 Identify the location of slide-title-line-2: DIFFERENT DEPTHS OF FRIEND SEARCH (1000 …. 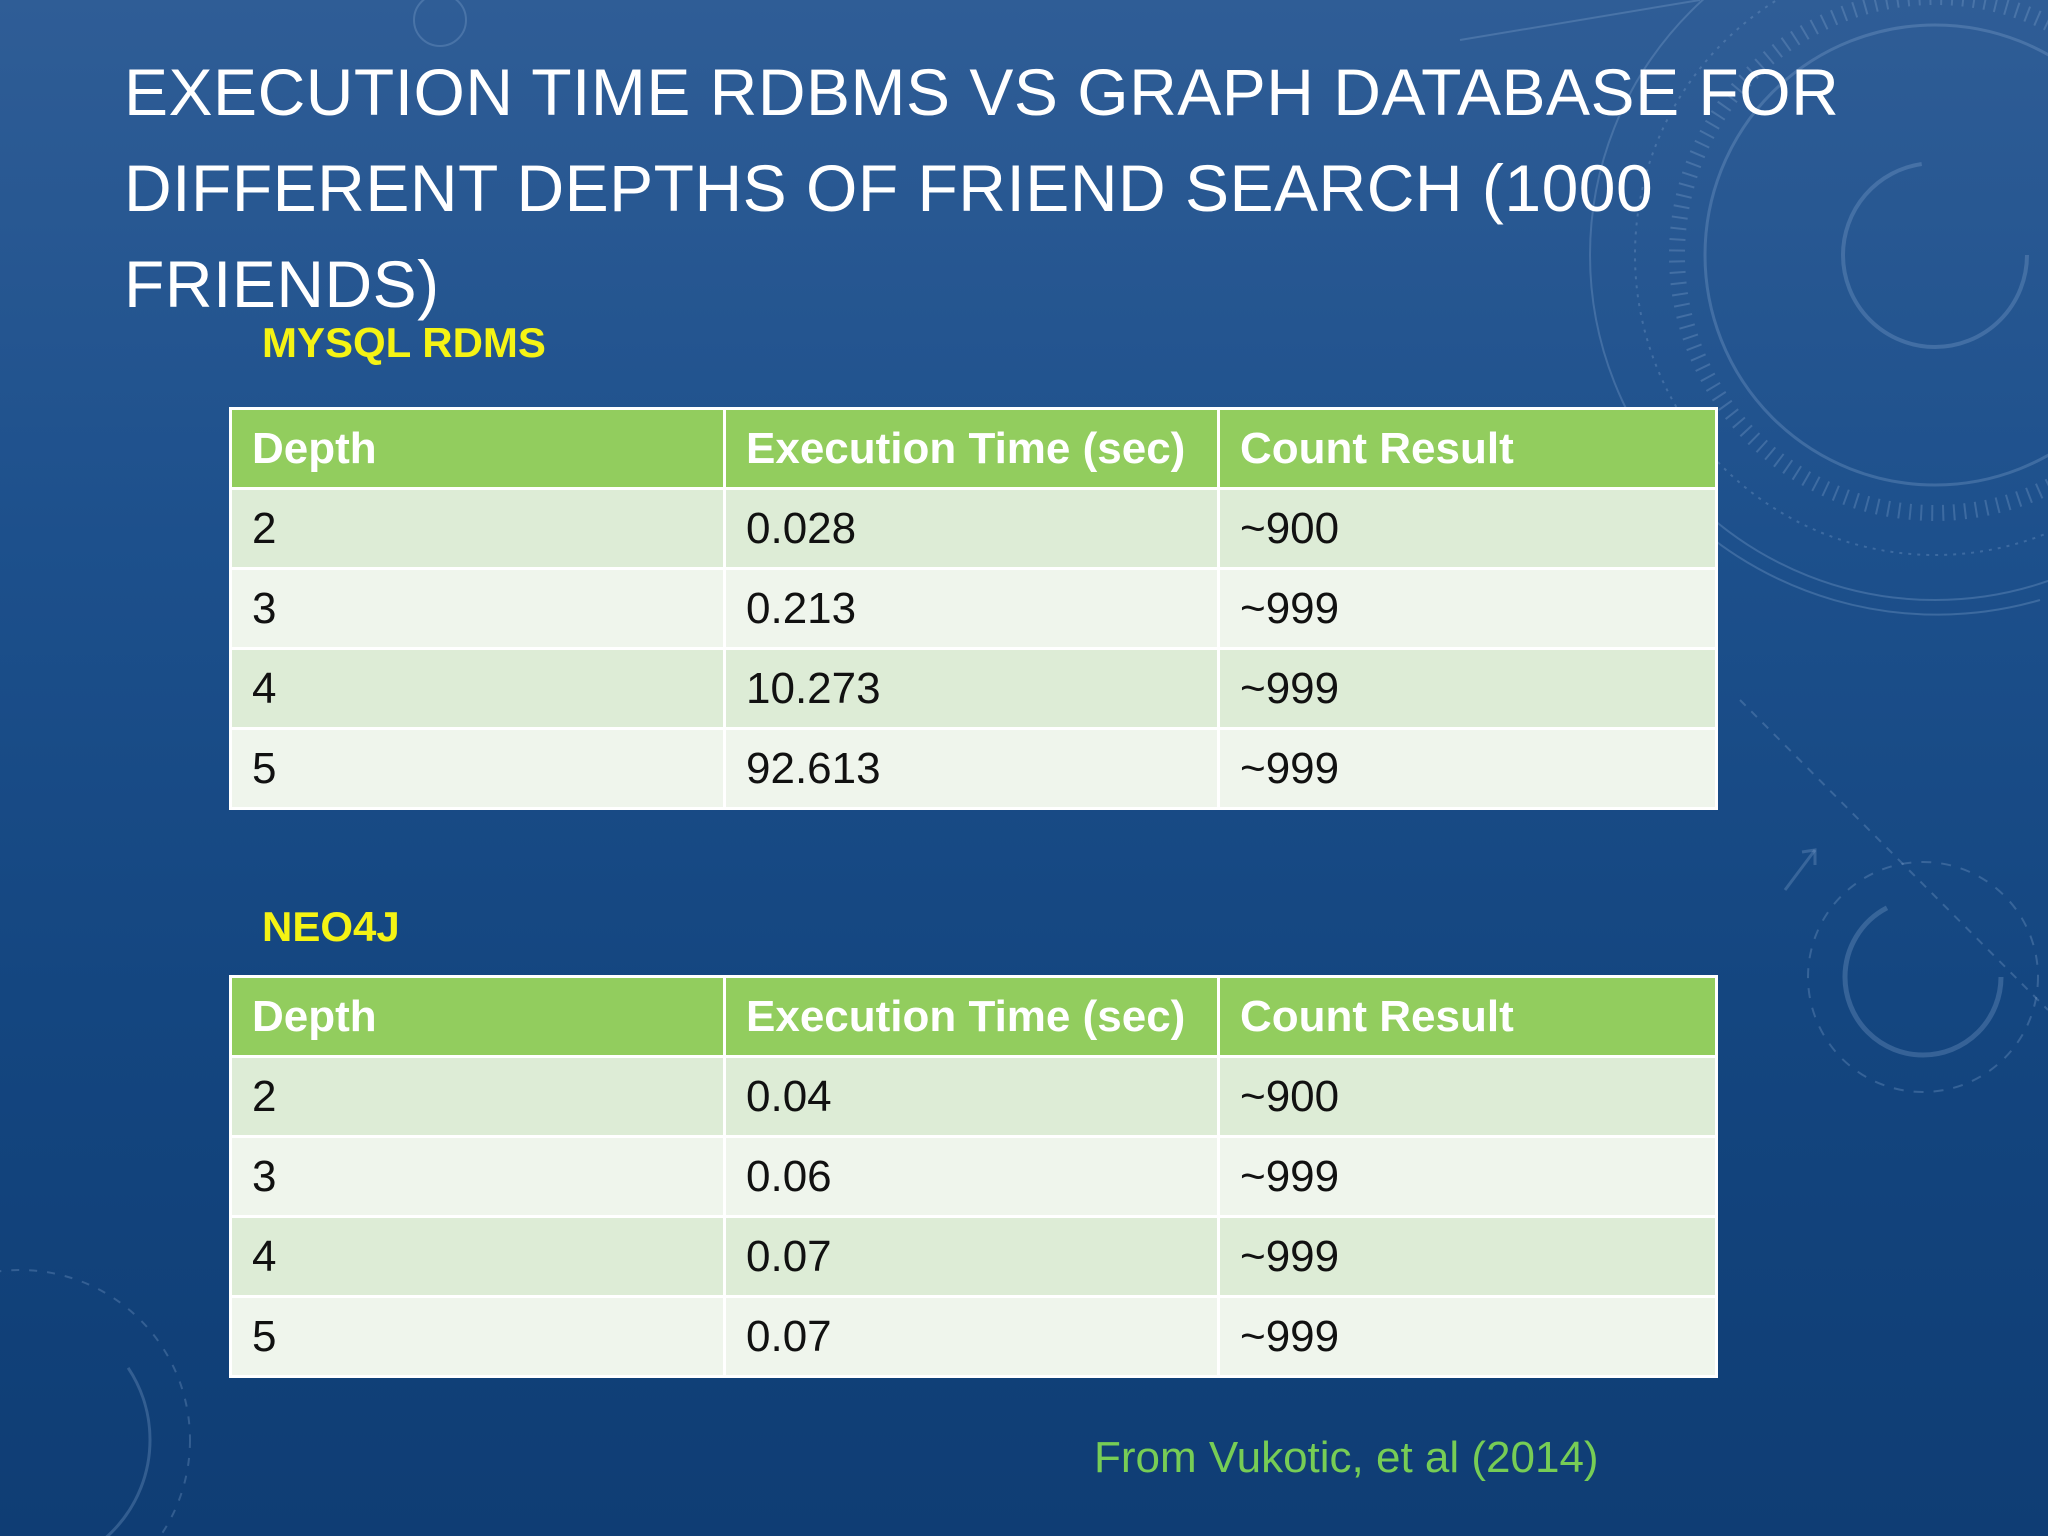
(889, 236).